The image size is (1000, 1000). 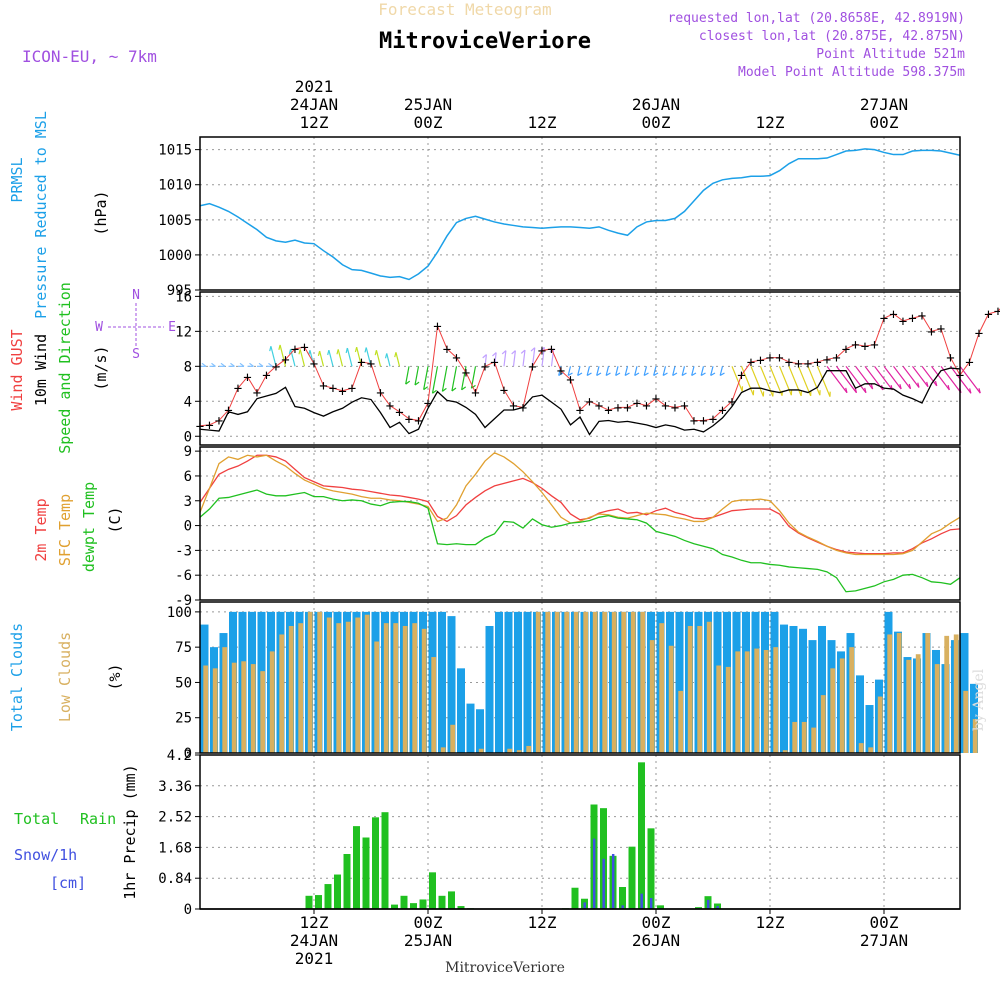 What do you see at coordinates (890, 54) in the screenshot?
I see `point-altitude: Point Altitude 521m` at bounding box center [890, 54].